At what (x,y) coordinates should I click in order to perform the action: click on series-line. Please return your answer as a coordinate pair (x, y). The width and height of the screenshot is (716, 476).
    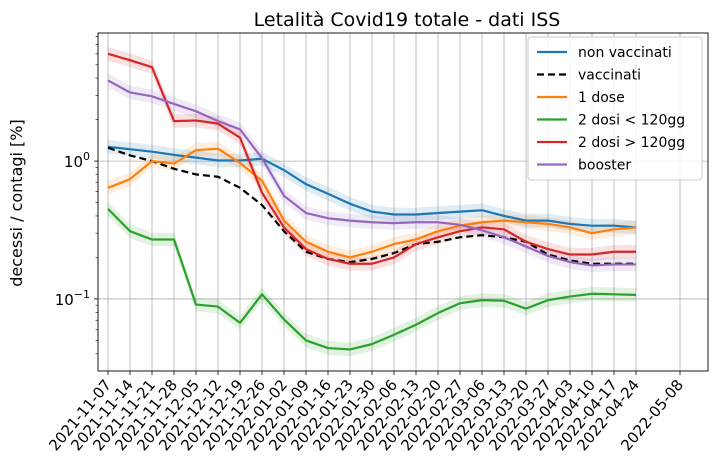
    Looking at the image, I should click on (372, 187).